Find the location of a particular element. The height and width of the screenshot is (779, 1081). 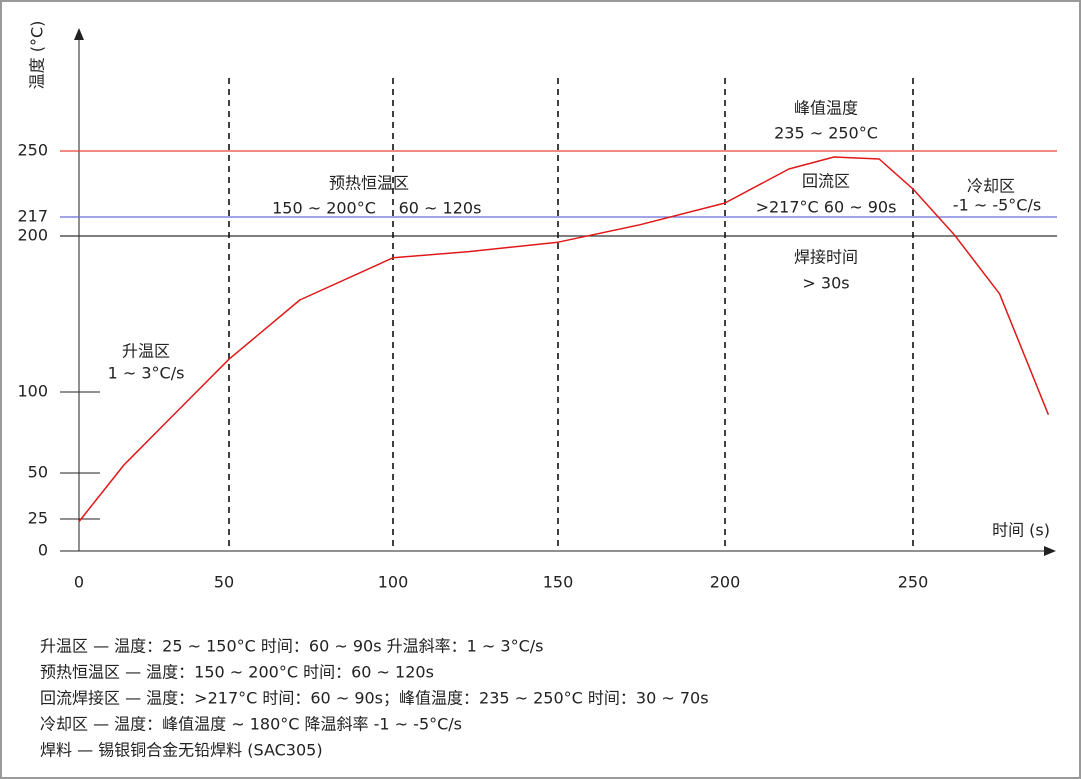

note: 预热恒温区 — 温度：150 ~ 200°C 时间：60 ~ 120s is located at coordinates (237, 672).